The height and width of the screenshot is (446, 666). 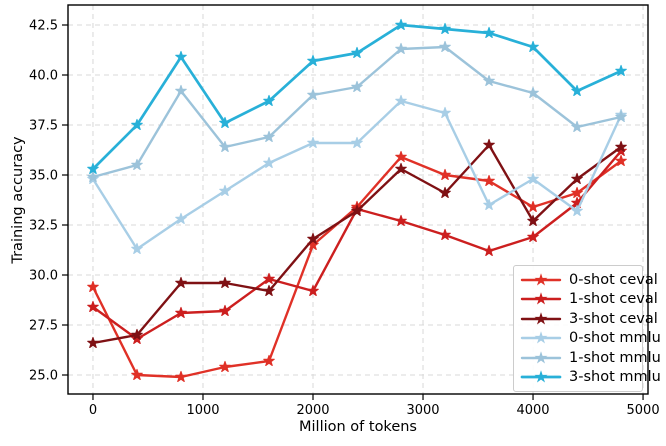 I want to click on legend-label: 0-shot ceval, so click(x=613, y=279).